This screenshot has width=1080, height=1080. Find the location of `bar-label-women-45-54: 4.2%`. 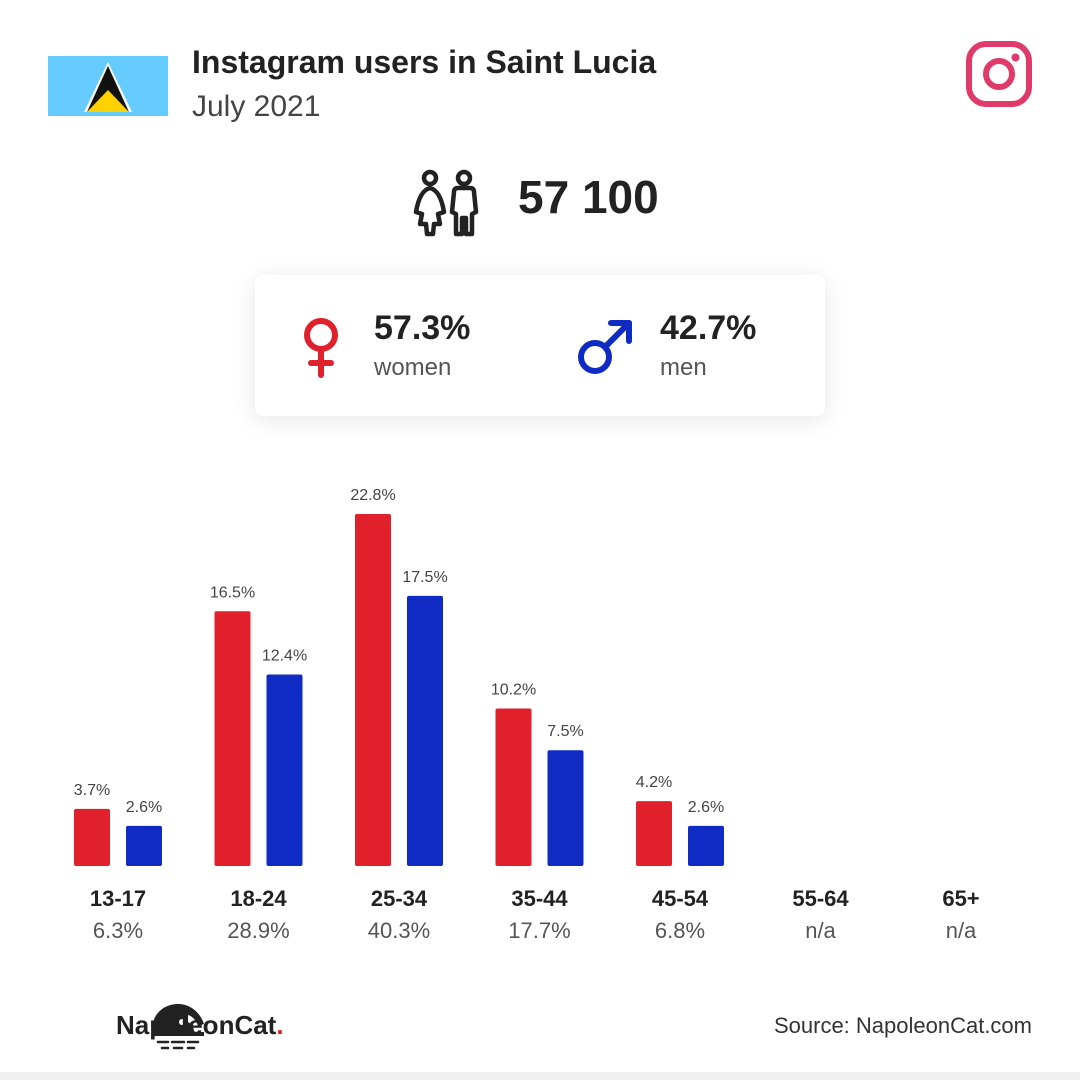

bar-label-women-45-54: 4.2% is located at coordinates (654, 782).